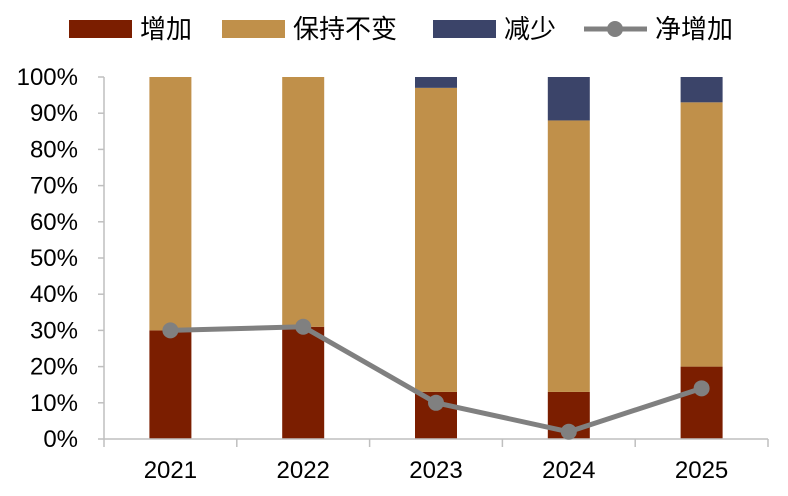 The width and height of the screenshot is (788, 496). What do you see at coordinates (615, 29) in the screenshot?
I see `legend-marker-swatch` at bounding box center [615, 29].